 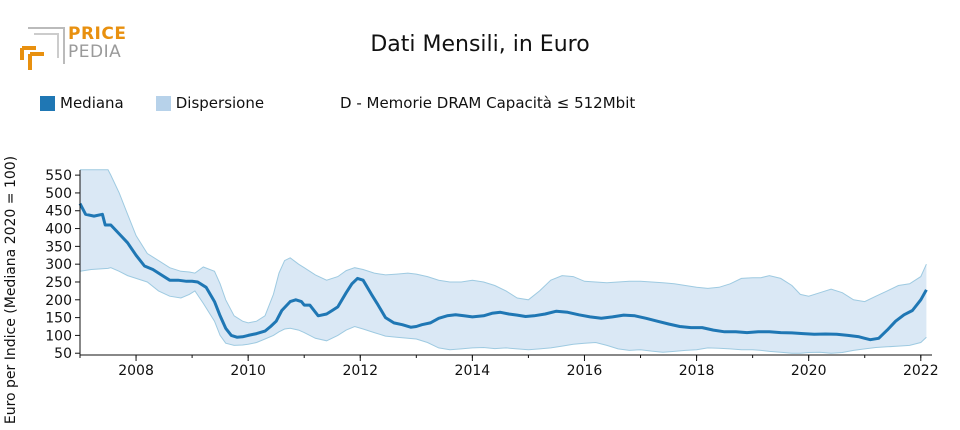 I want to click on y-tick-label: 250, so click(x=58, y=283).